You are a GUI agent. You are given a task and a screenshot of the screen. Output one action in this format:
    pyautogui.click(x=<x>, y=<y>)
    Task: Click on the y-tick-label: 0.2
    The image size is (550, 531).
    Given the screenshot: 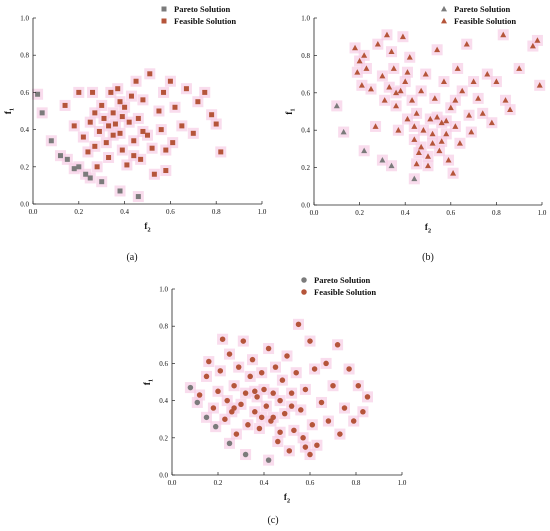 What is the action you would take?
    pyautogui.click(x=305, y=168)
    